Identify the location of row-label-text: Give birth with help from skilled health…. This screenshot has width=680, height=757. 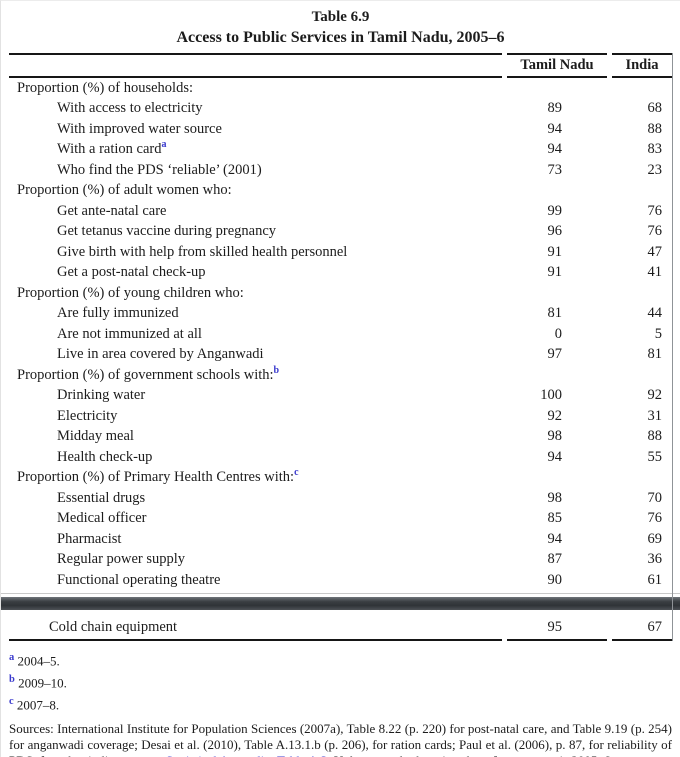
(202, 251).